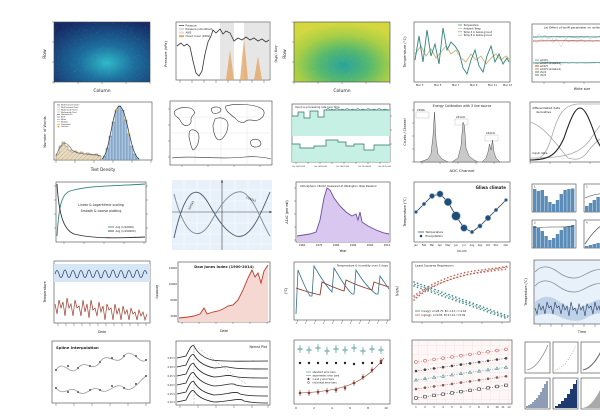 The height and width of the screenshot is (416, 600). Describe the element at coordinates (314, 408) in the screenshot. I see `svg-text: 2` at that location.